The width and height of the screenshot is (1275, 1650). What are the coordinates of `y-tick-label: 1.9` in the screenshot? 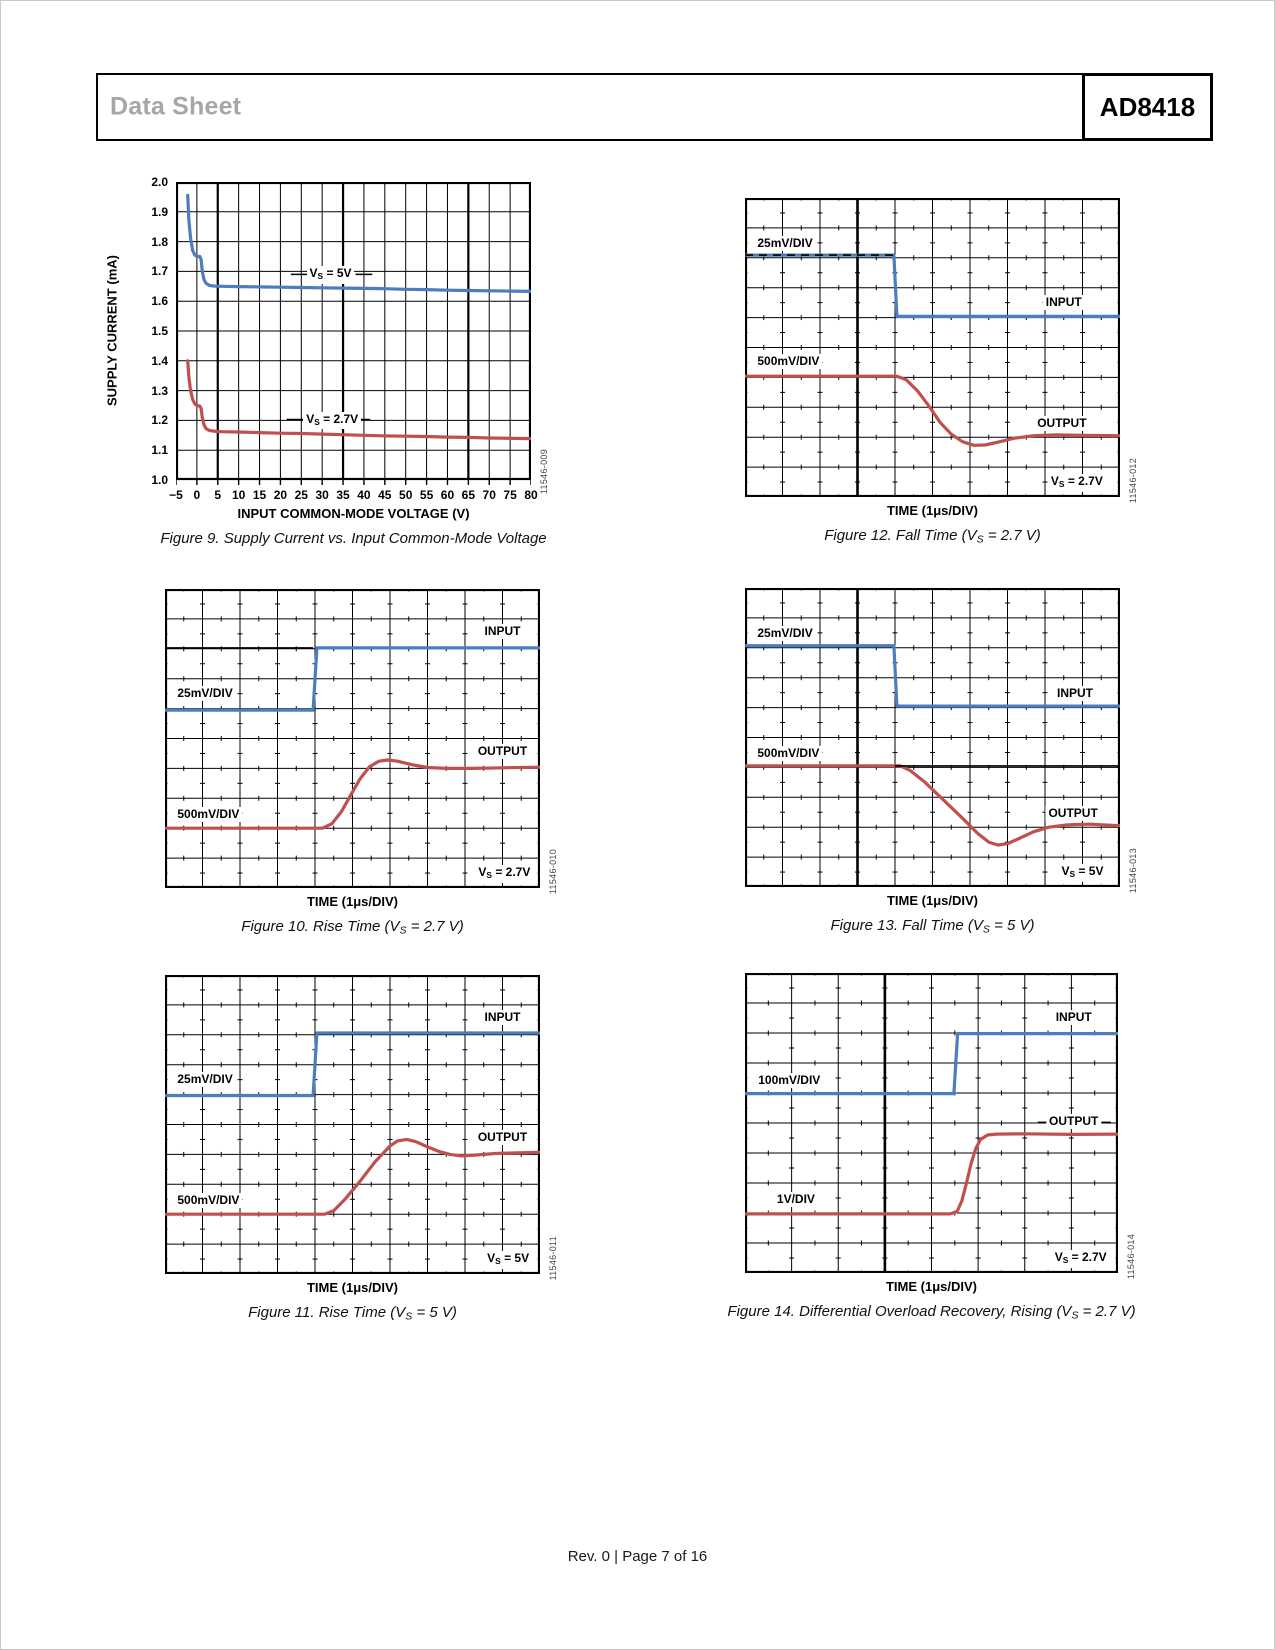 It's located at (159, 211).